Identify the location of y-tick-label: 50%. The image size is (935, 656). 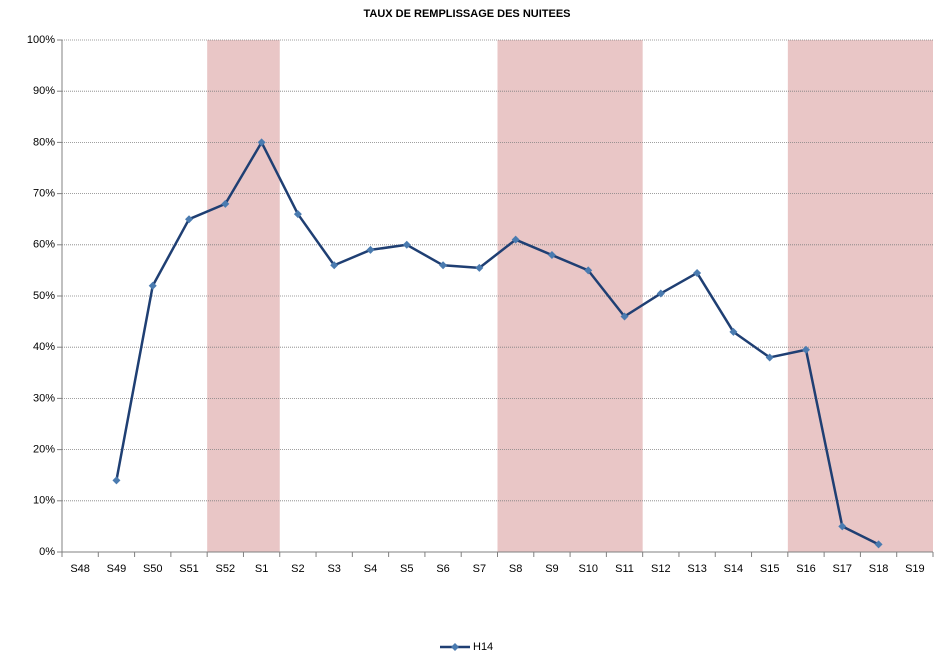
(44, 296).